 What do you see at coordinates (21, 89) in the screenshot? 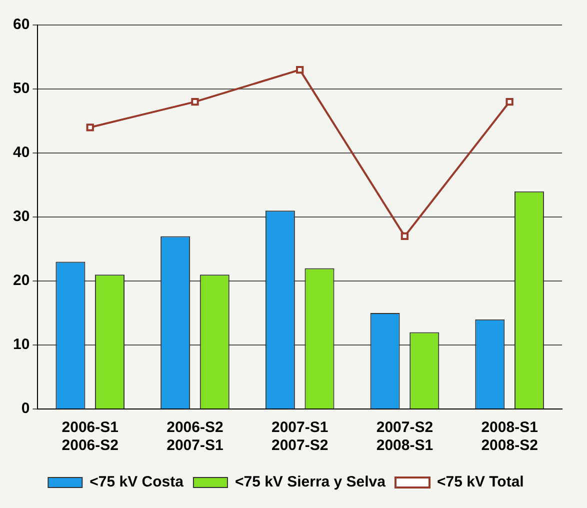
I see `y-tick-label: 50` at bounding box center [21, 89].